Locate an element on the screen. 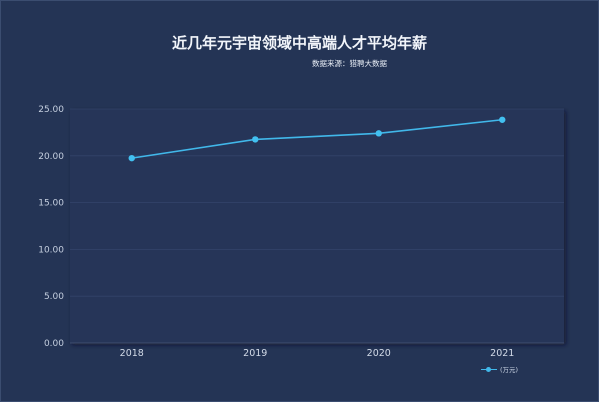  y-tick-label: 0.00 is located at coordinates (54, 344).